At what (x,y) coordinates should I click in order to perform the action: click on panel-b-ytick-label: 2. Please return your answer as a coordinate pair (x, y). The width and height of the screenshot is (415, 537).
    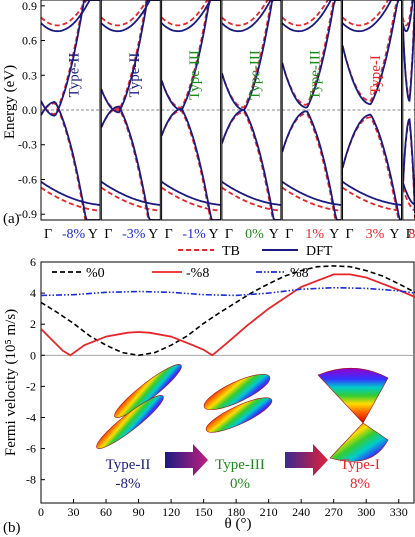
    Looking at the image, I should click on (33, 324).